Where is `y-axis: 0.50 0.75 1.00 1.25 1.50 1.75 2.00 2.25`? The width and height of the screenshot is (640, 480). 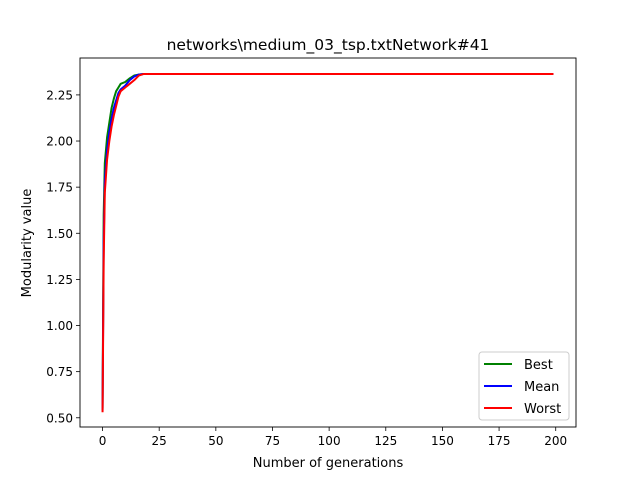 y-axis: 0.50 0.75 1.00 1.25 1.50 1.75 2.00 2.25 is located at coordinates (63, 256).